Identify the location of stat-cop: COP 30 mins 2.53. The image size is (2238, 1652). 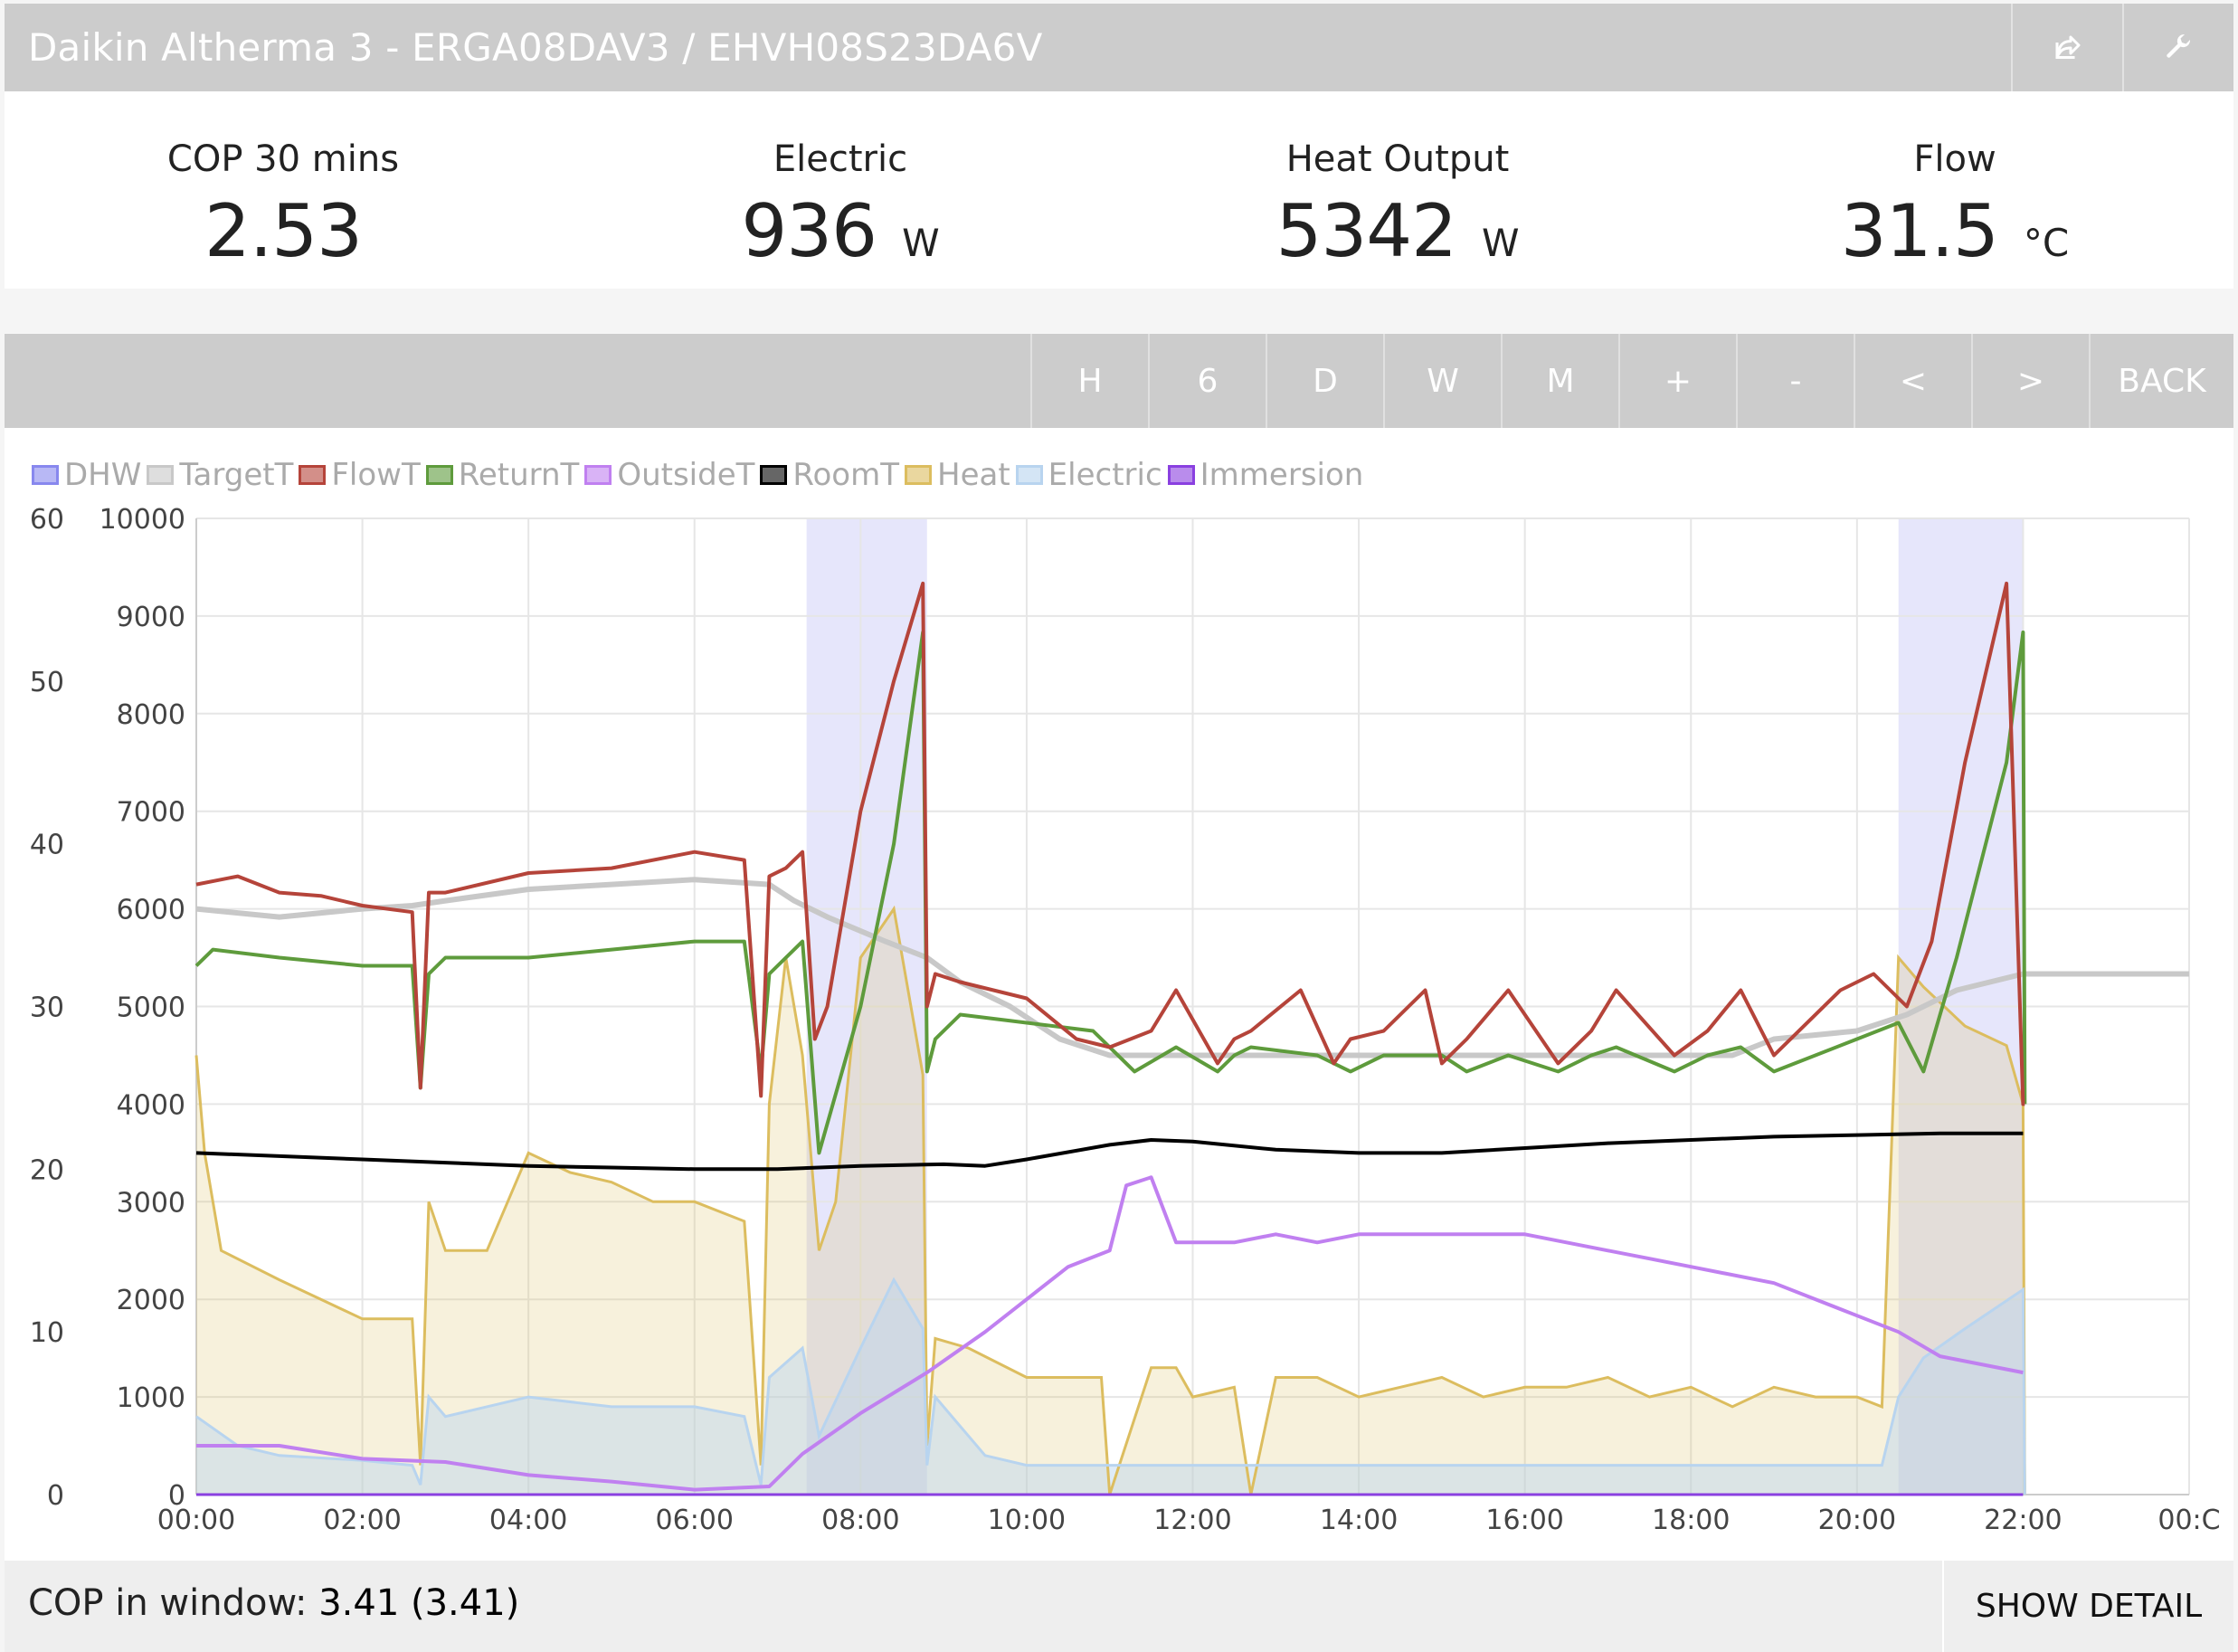
(283, 190).